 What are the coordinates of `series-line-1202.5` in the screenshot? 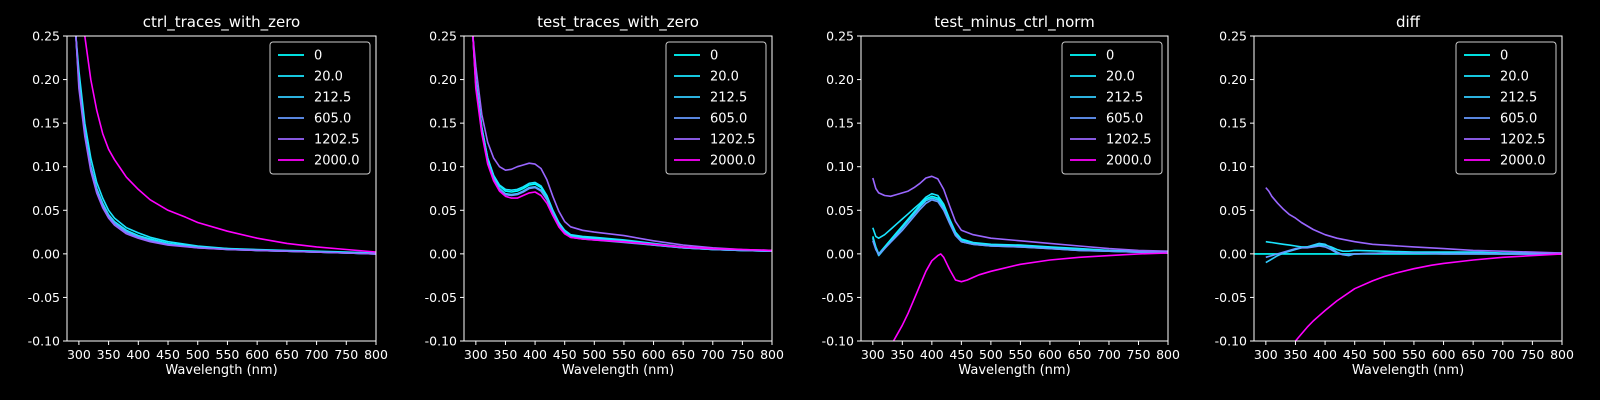 It's located at (622, 144).